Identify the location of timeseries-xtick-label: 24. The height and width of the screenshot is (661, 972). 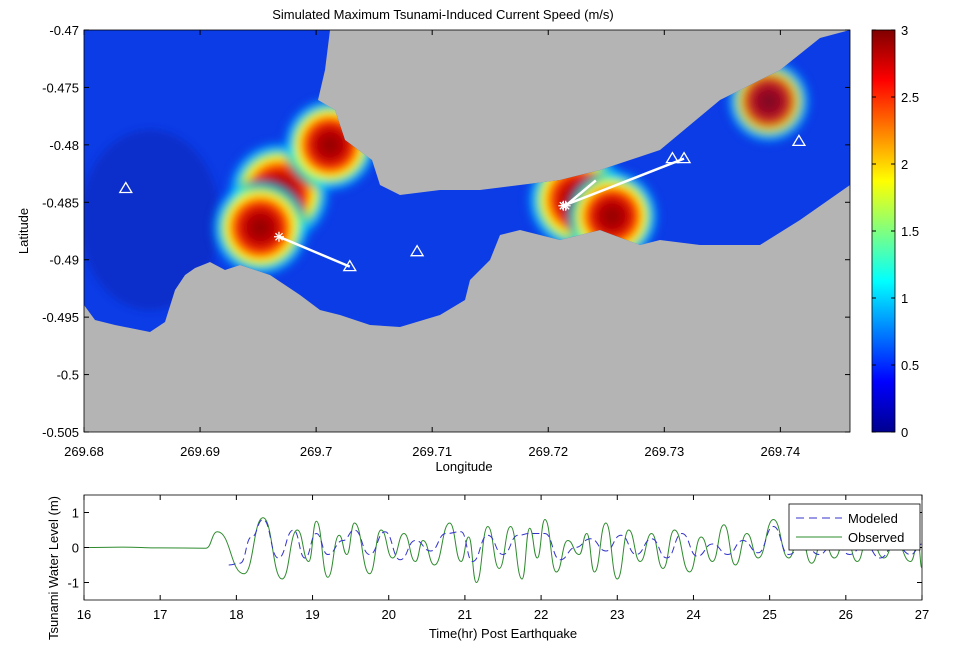
(693, 614).